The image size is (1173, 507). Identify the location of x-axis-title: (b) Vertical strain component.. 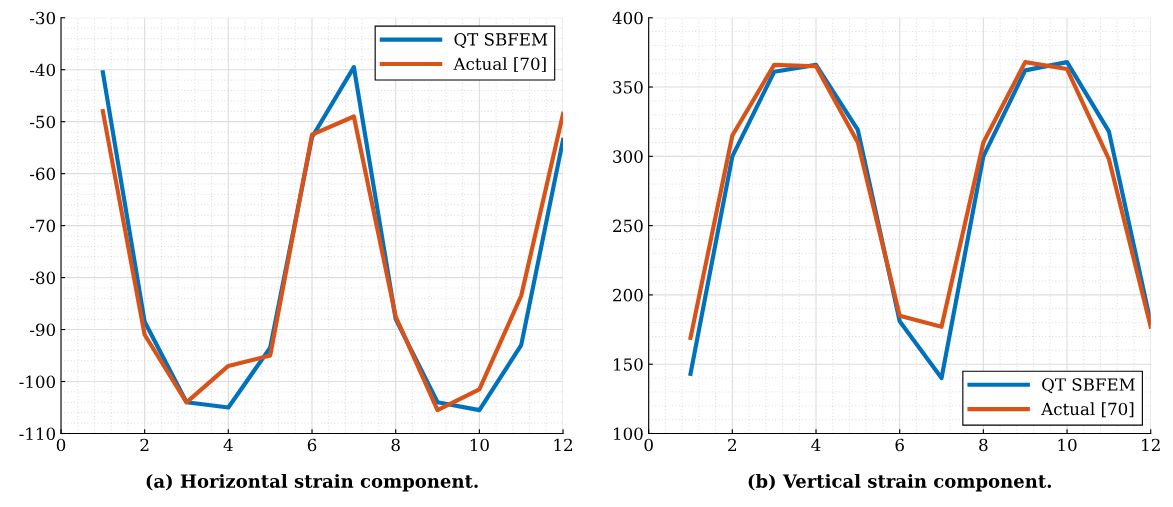
(900, 482).